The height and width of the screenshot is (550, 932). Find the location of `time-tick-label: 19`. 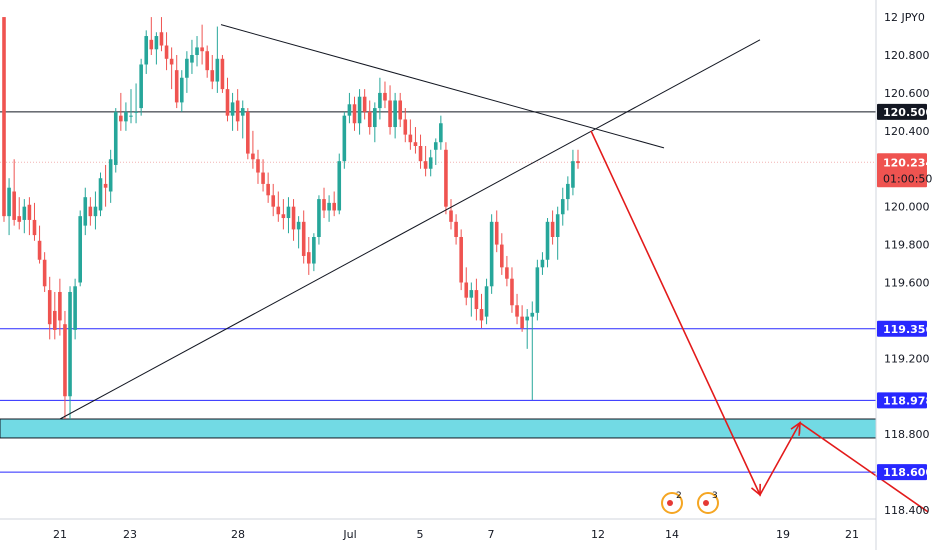

time-tick-label: 19 is located at coordinates (783, 534).